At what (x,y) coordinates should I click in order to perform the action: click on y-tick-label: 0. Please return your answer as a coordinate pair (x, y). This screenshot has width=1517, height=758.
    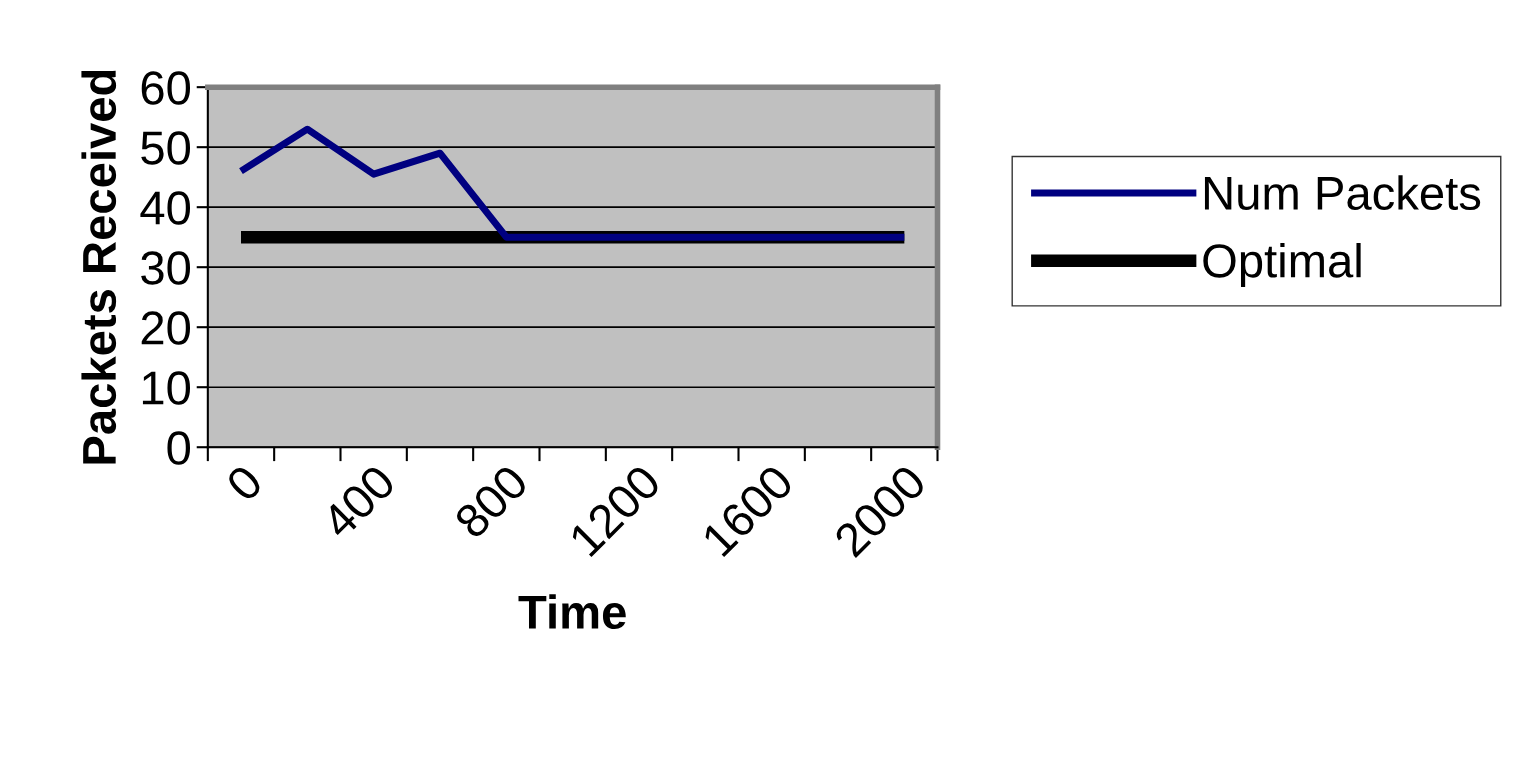
    Looking at the image, I should click on (179, 448).